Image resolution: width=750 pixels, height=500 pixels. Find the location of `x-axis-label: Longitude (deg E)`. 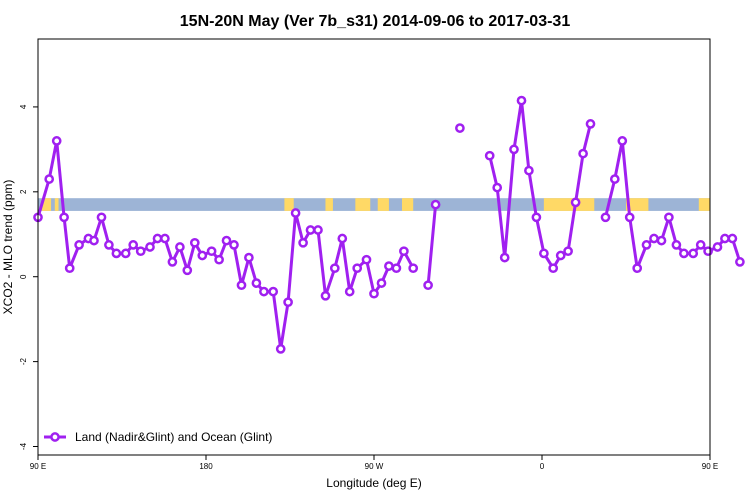

x-axis-label: Longitude (deg E) is located at coordinates (373, 483).